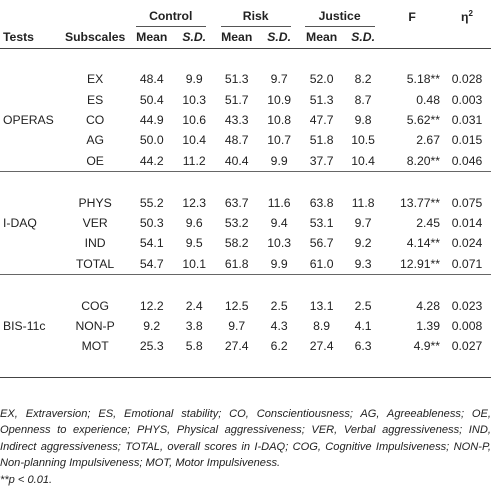  I want to click on eta-cell: 0.024, so click(467, 243).